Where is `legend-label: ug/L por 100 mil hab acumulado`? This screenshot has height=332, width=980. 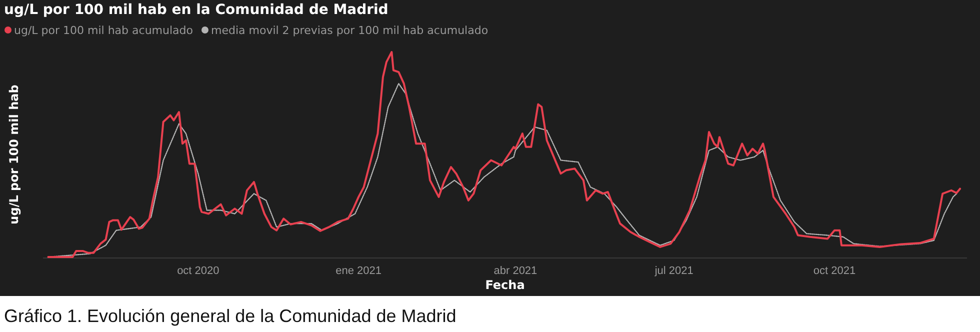 legend-label: ug/L por 100 mil hab acumulado is located at coordinates (104, 30).